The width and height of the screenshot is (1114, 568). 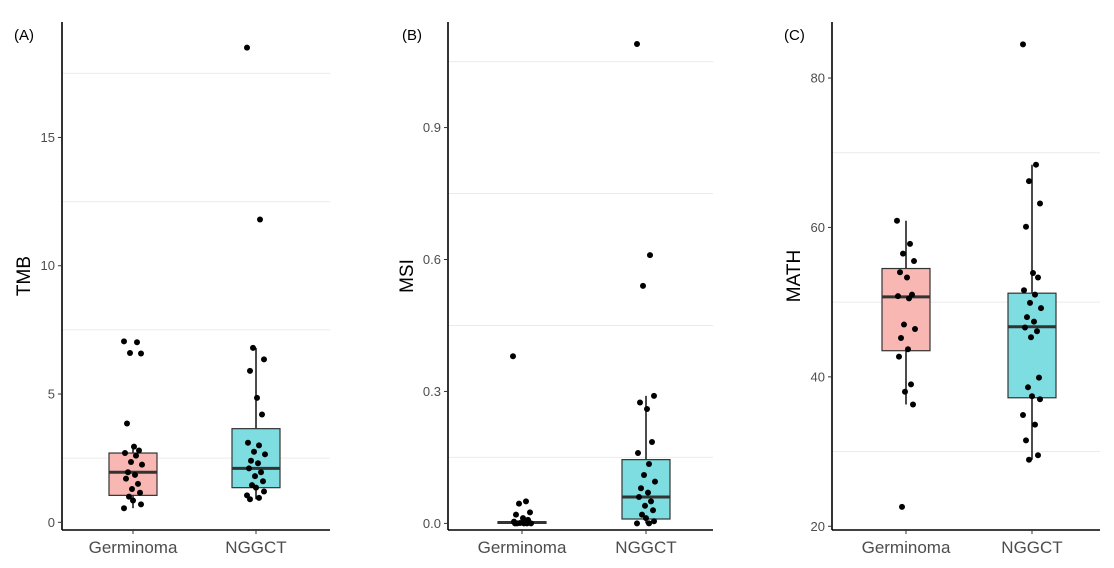 What do you see at coordinates (432, 523) in the screenshot?
I see `y-tick-label: 0.0` at bounding box center [432, 523].